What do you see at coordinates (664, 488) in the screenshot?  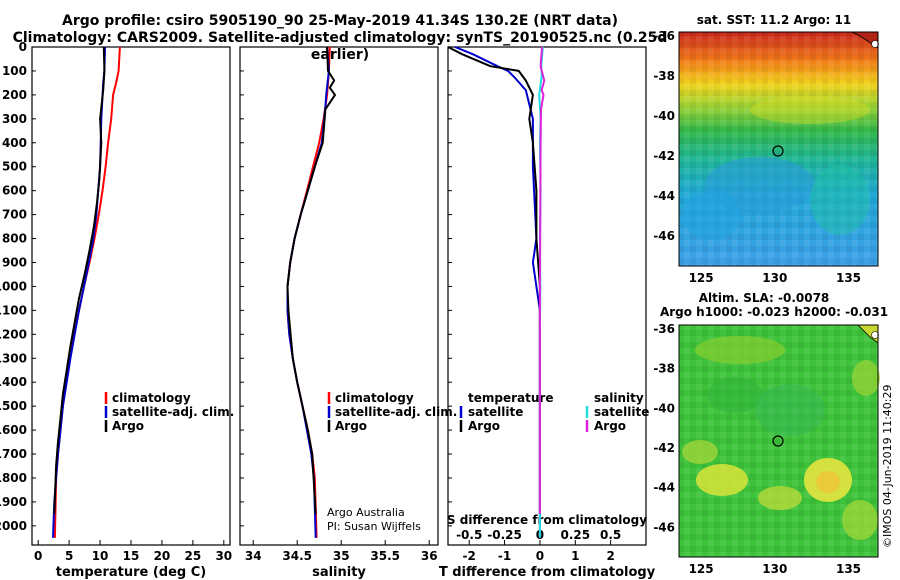 I see `sla-map-y-tick-label: -44` at bounding box center [664, 488].